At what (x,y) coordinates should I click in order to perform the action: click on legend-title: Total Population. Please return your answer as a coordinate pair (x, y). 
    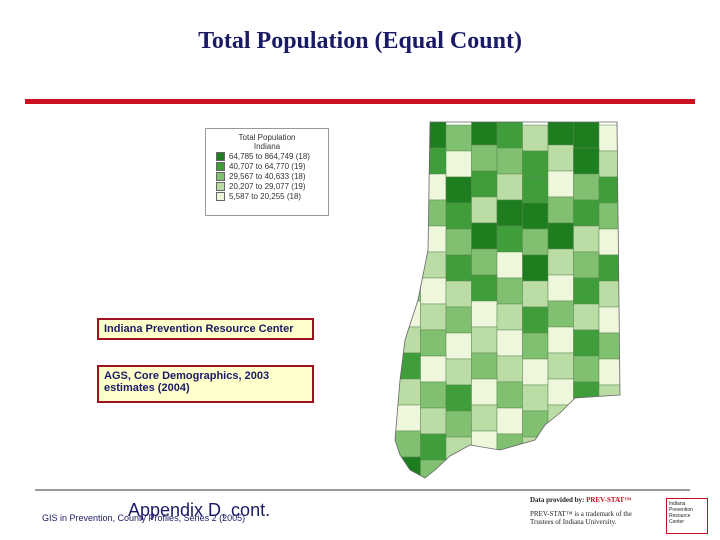
    Looking at the image, I should click on (267, 137).